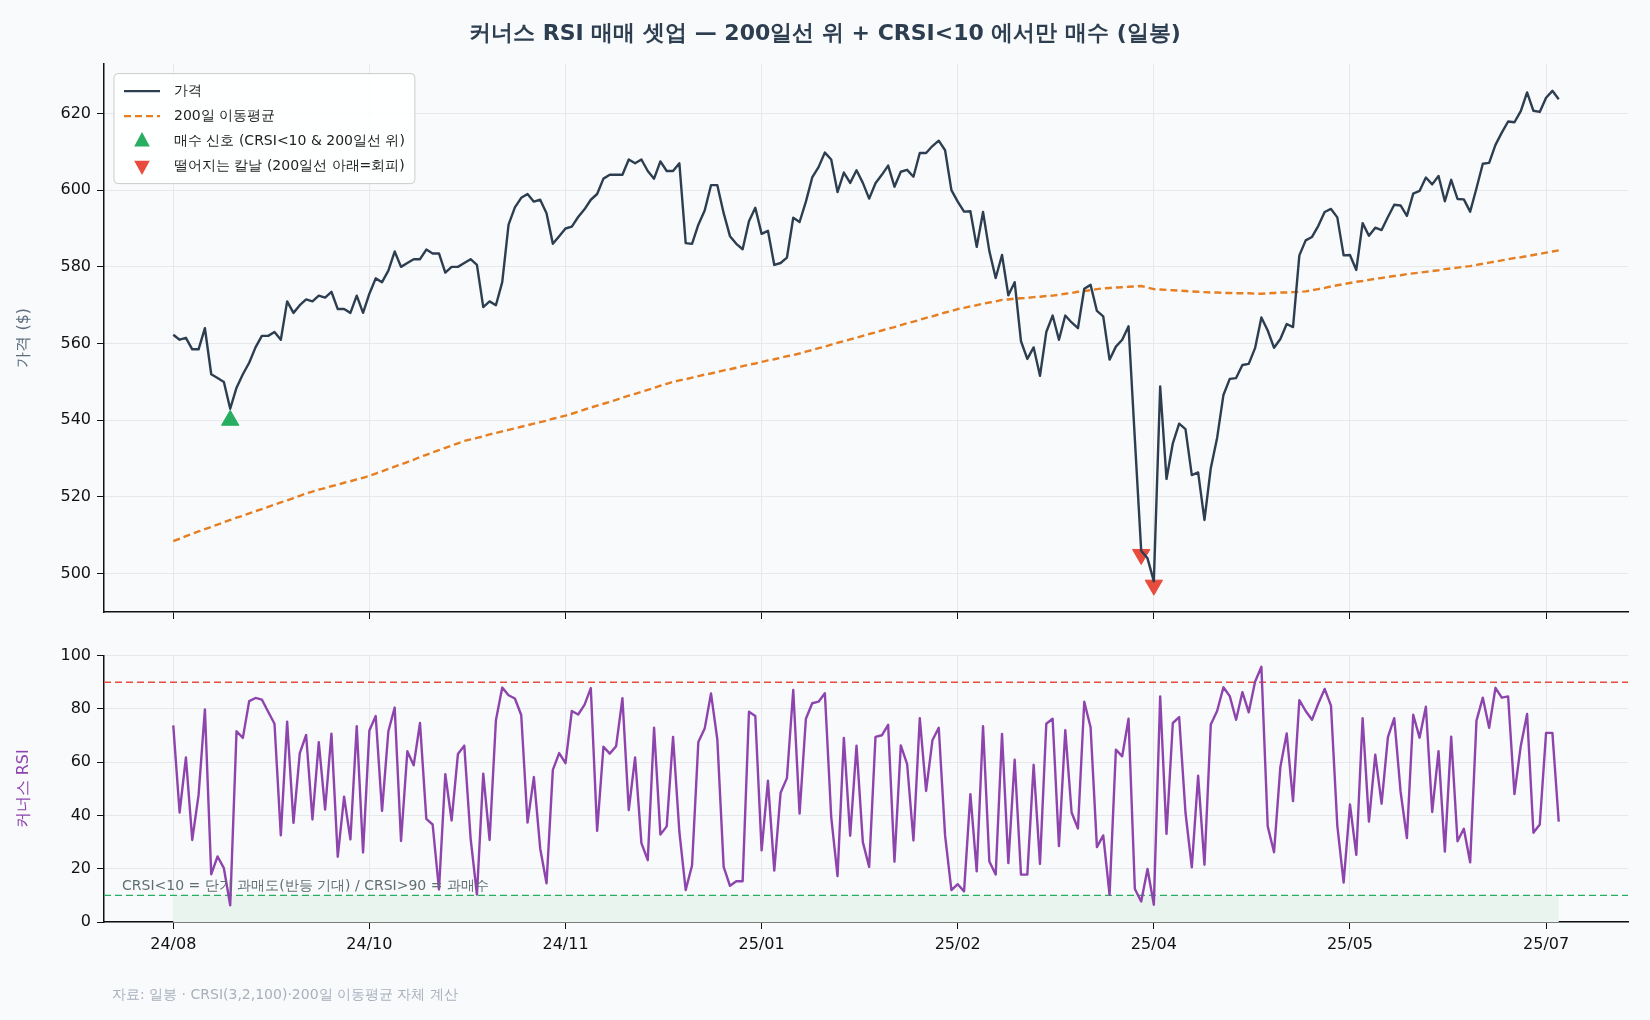 The height and width of the screenshot is (1020, 1650). What do you see at coordinates (825, 33) in the screenshot?
I see `chart-title: 커너스 RSI 매매 셋업 — 200일선 위 + CRSI<10 에서만 매수 (일봉)` at bounding box center [825, 33].